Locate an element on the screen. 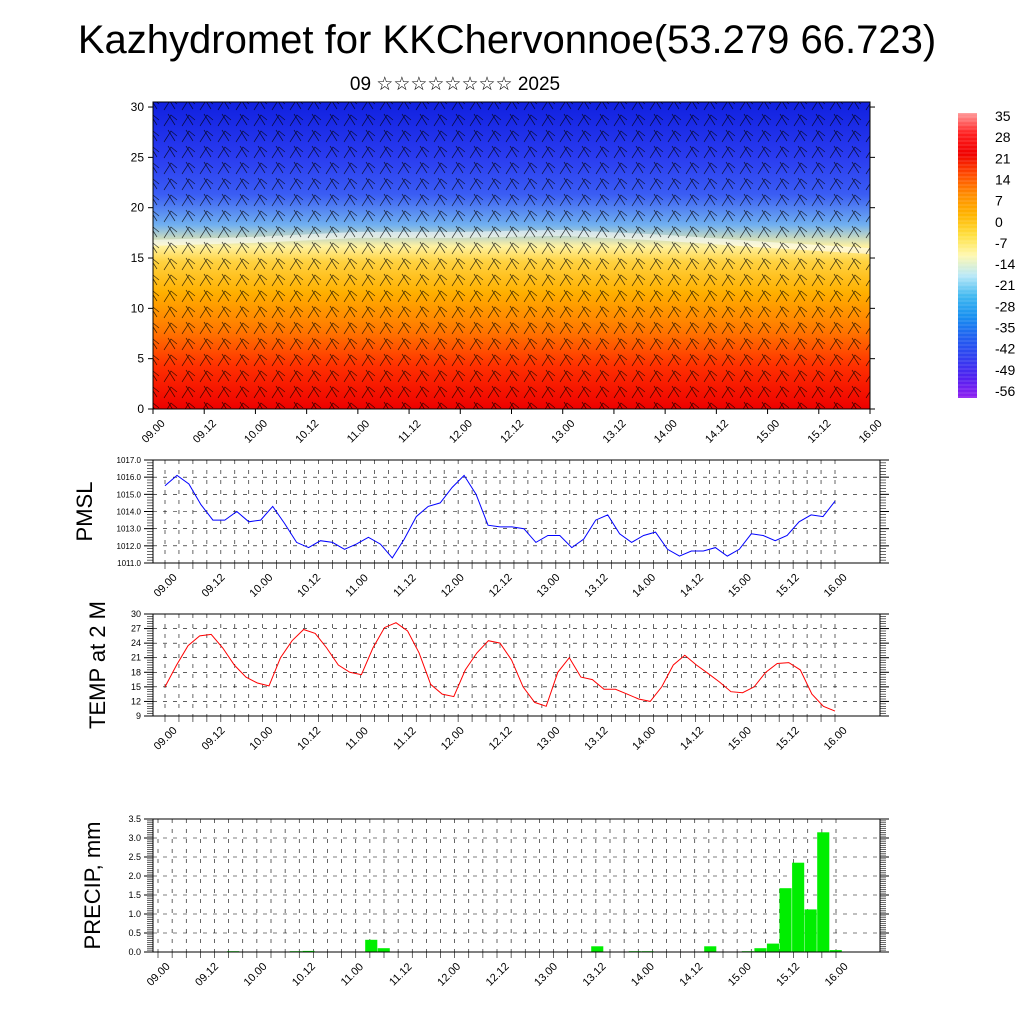  y-tick-label: 20 is located at coordinates (138, 208).